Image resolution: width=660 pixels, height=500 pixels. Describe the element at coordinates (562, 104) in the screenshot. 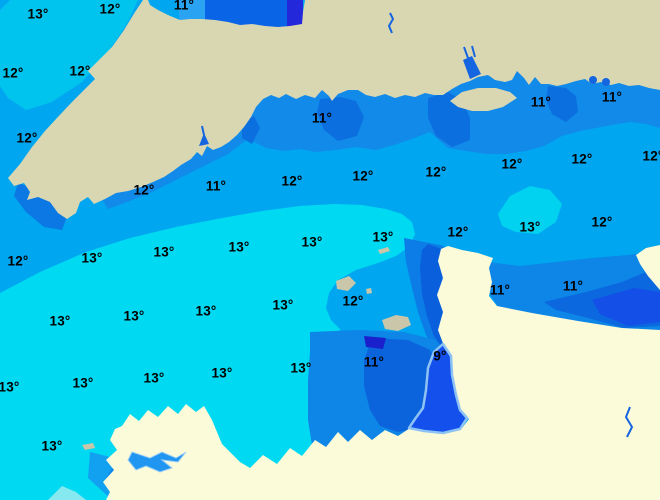

I see `sea-east-wight-dark-patch` at that location.